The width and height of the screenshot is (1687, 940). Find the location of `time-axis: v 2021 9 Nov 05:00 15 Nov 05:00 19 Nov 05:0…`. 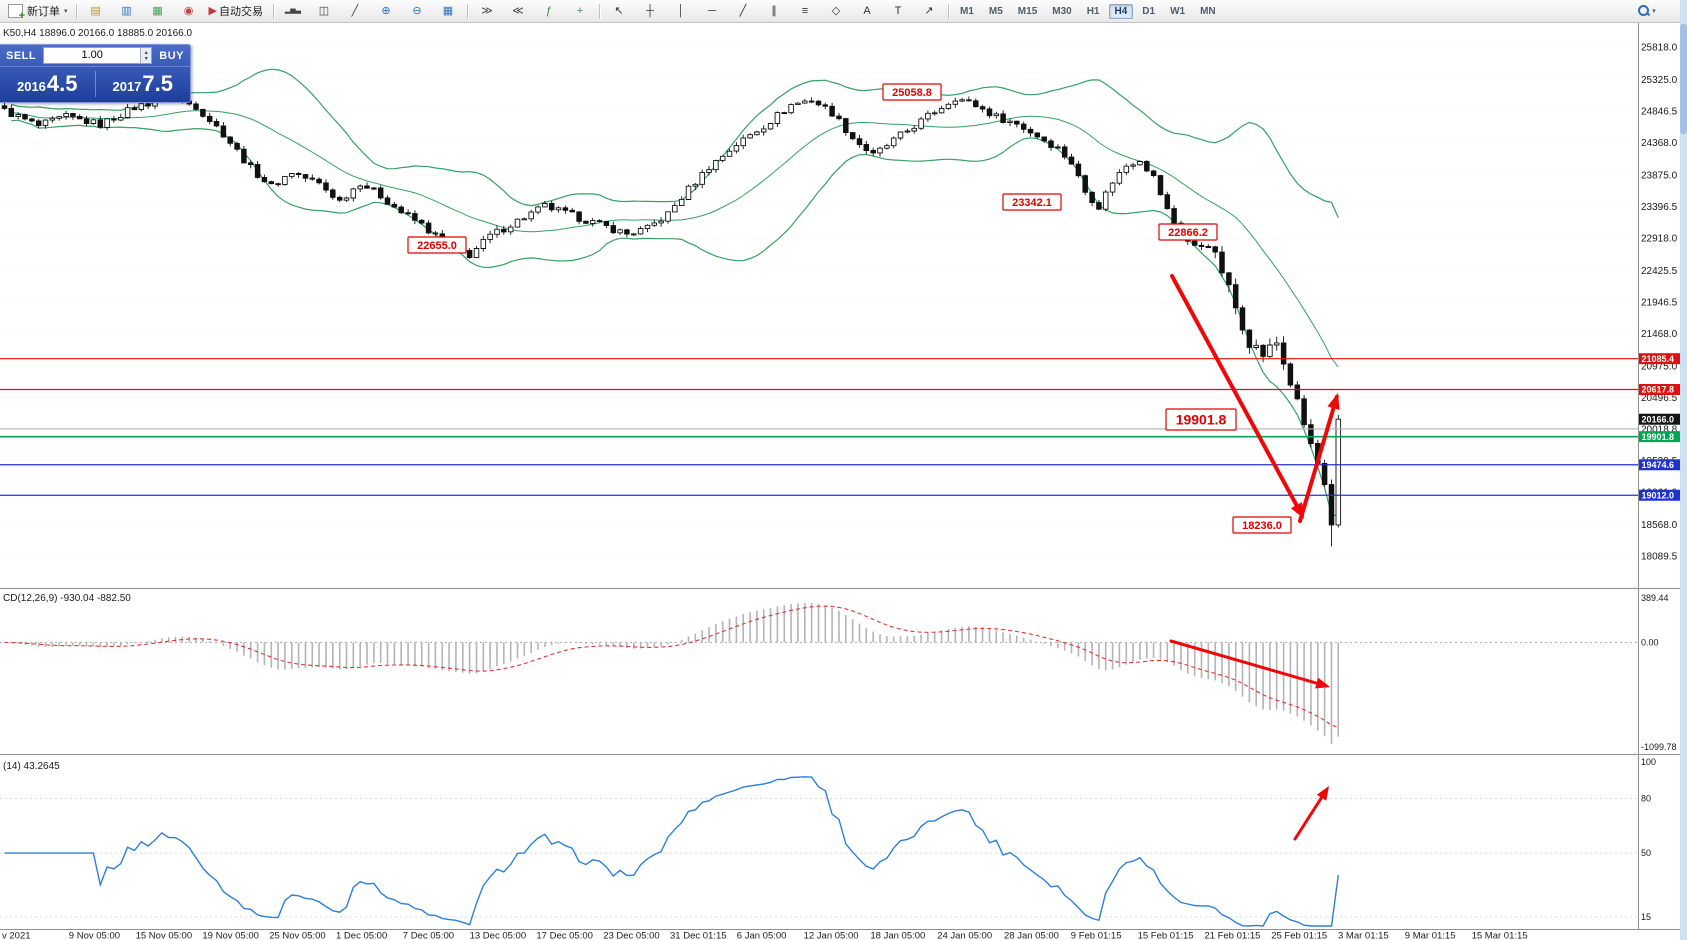

time-axis: v 2021 9 Nov 05:00 15 Nov 05:00 19 Nov 05:0… is located at coordinates (765, 935).